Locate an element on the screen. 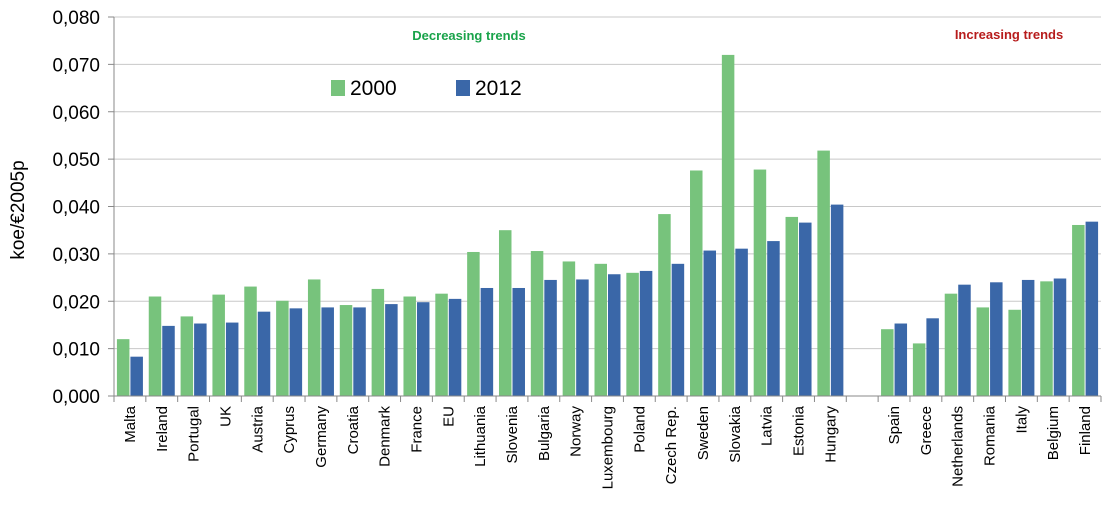  bar-2012-czech-rep- is located at coordinates (678, 329).